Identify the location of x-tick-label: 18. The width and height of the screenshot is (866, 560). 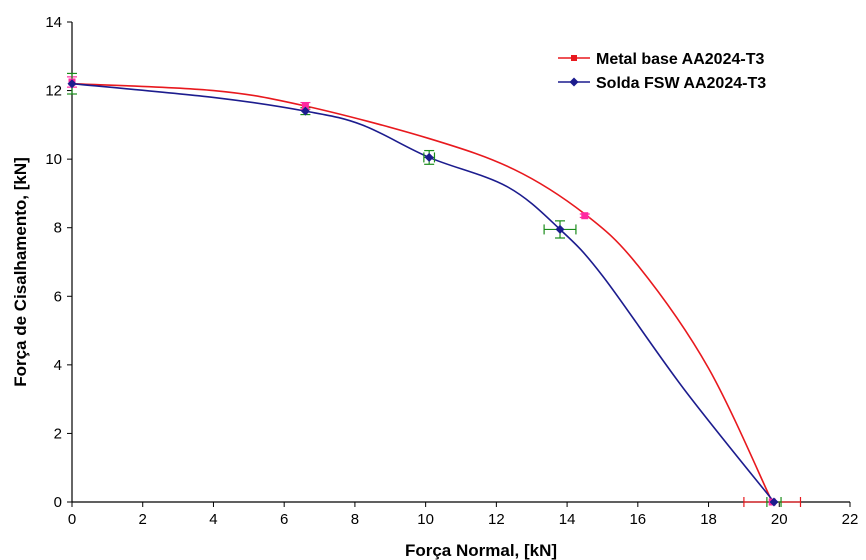
(708, 519).